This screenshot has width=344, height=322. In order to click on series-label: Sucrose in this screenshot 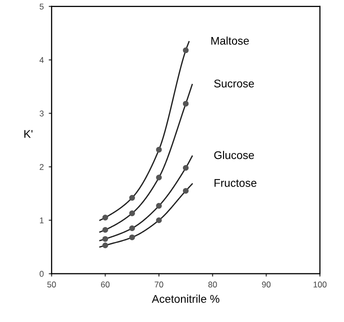, I will do `click(234, 84)`.